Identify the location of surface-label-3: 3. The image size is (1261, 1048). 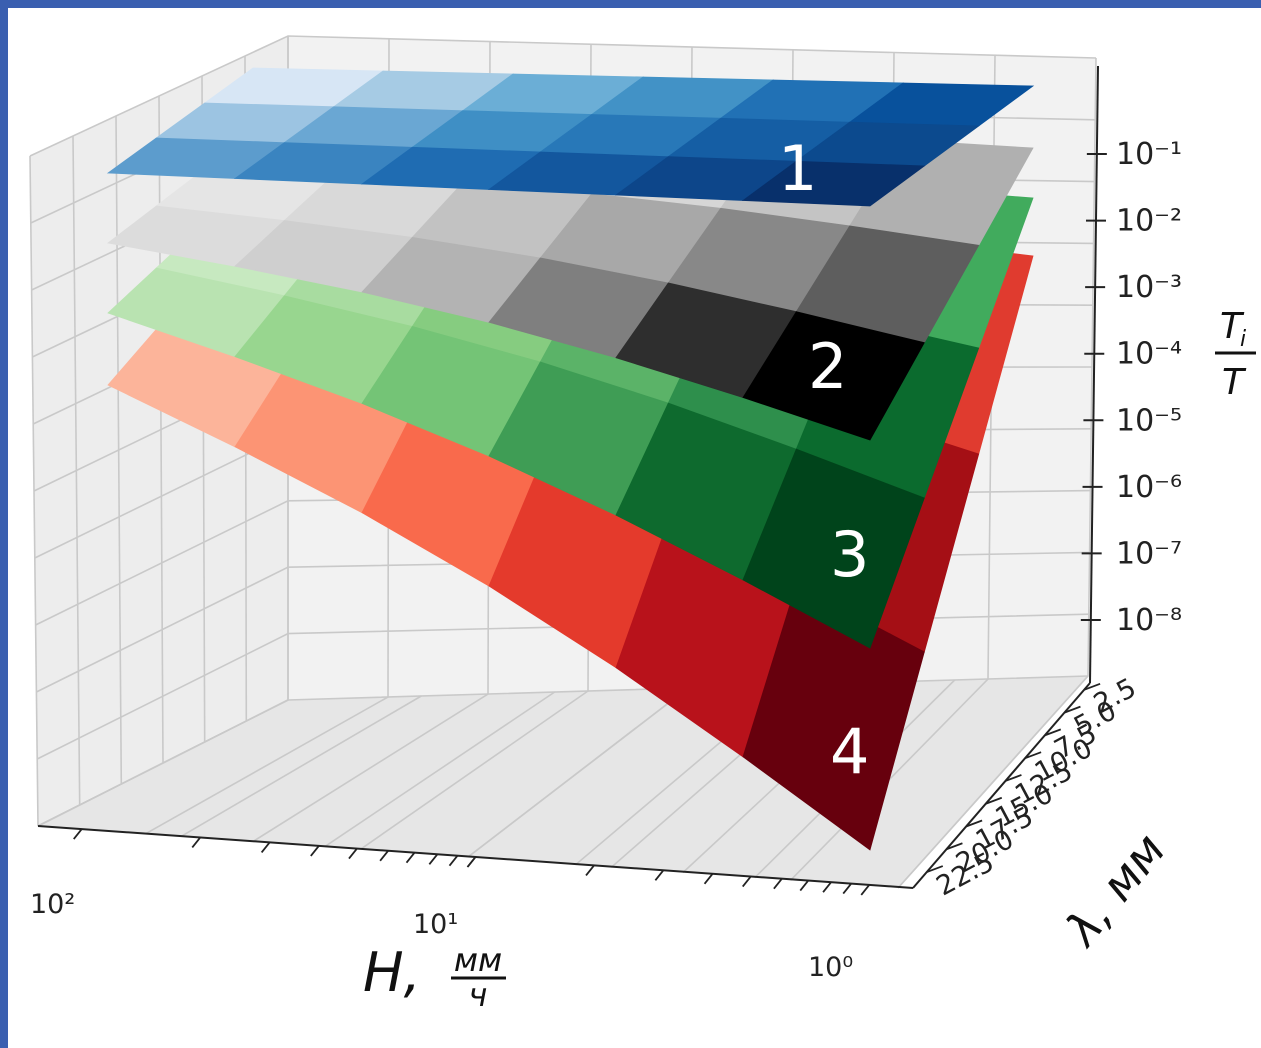
(849, 554).